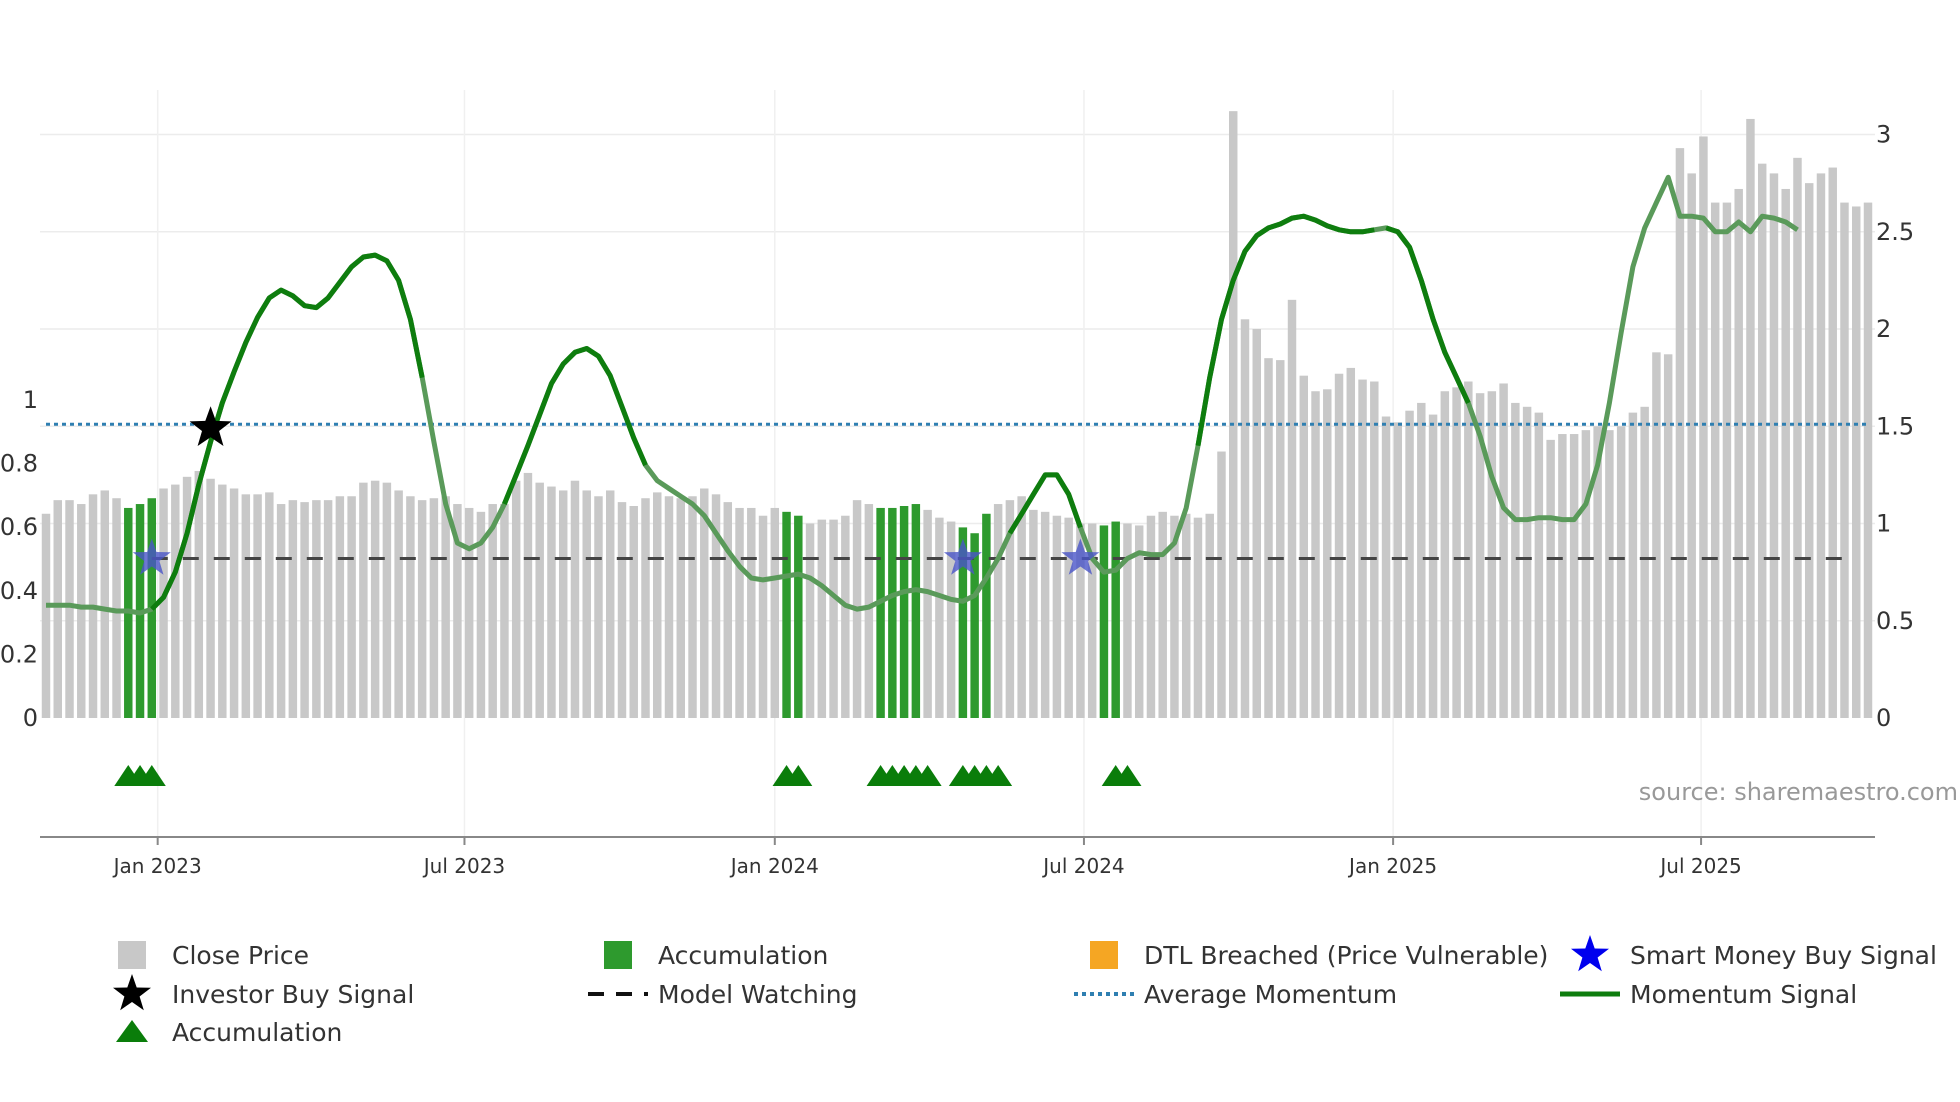 The width and height of the screenshot is (1960, 1102). Describe the element at coordinates (1883, 524) in the screenshot. I see `y-right-tick-label: 1` at that location.